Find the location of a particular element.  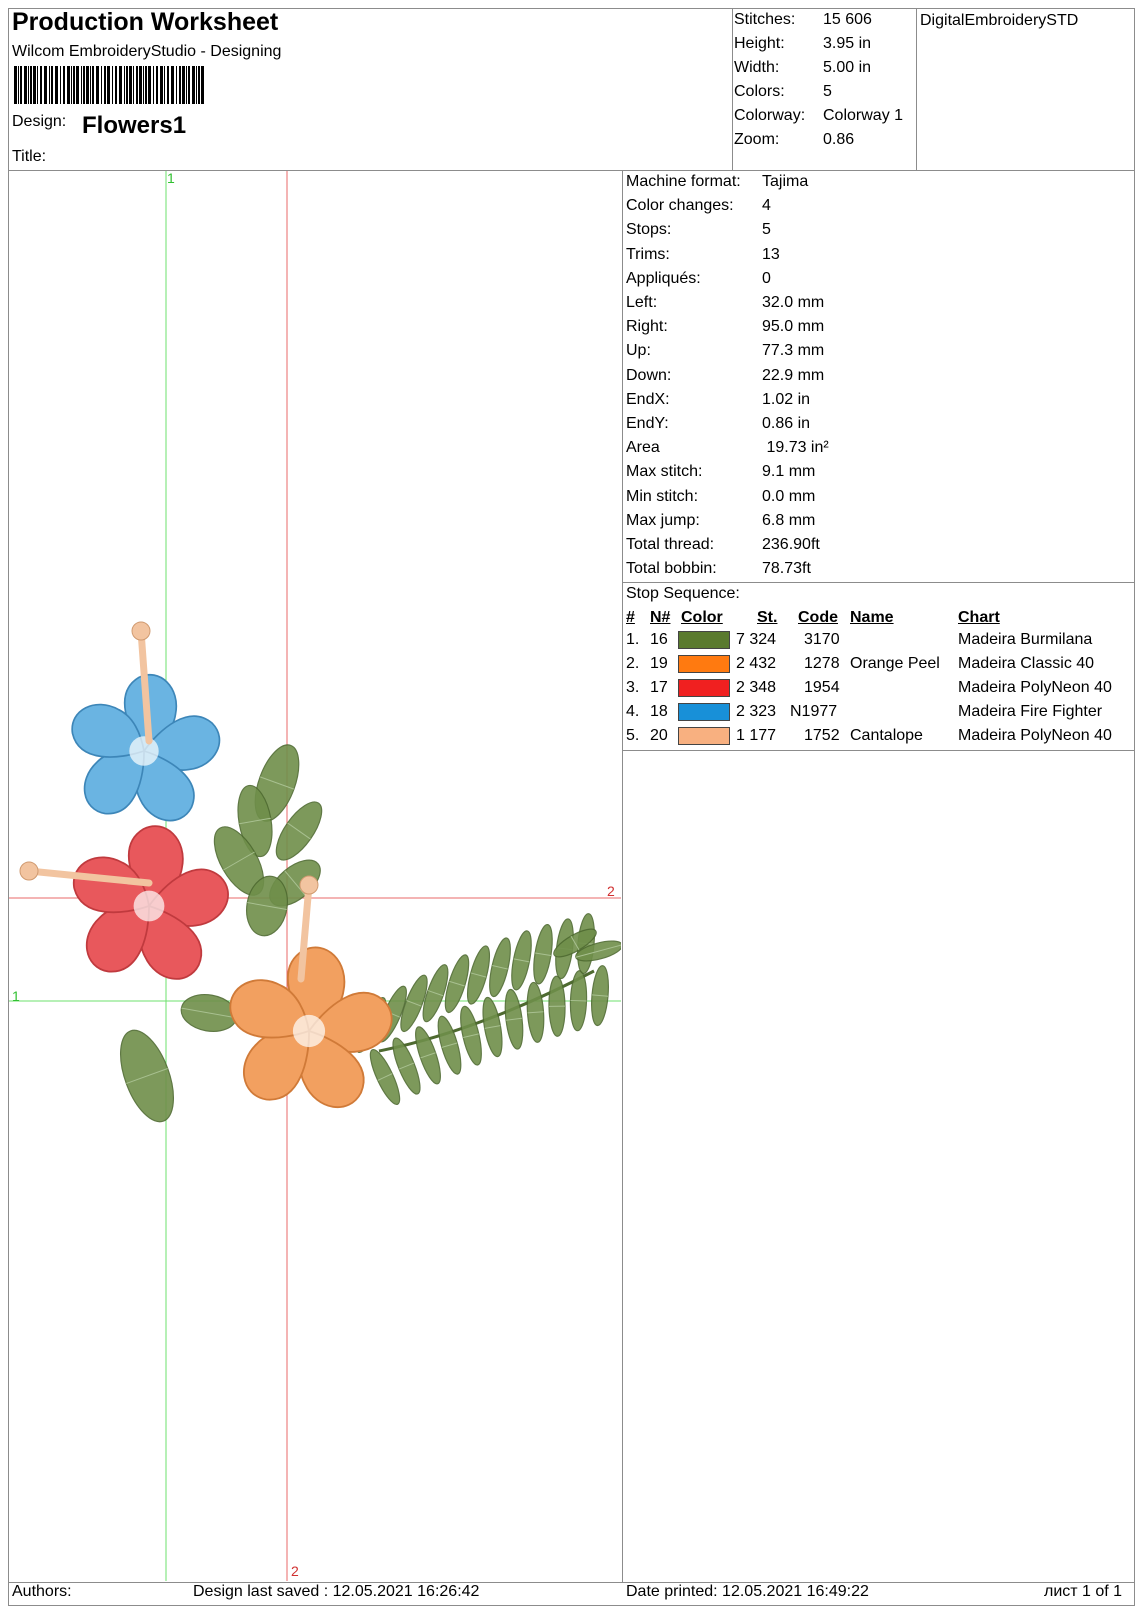

summary-value: 15 606 is located at coordinates (847, 19).